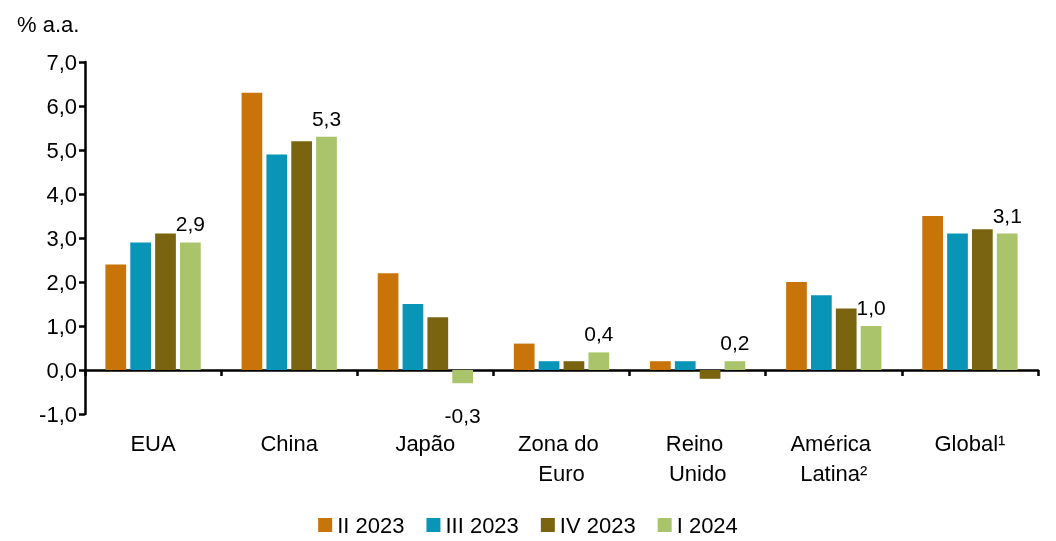  What do you see at coordinates (697, 458) in the screenshot?
I see `x-tick-label: Reino Unido` at bounding box center [697, 458].